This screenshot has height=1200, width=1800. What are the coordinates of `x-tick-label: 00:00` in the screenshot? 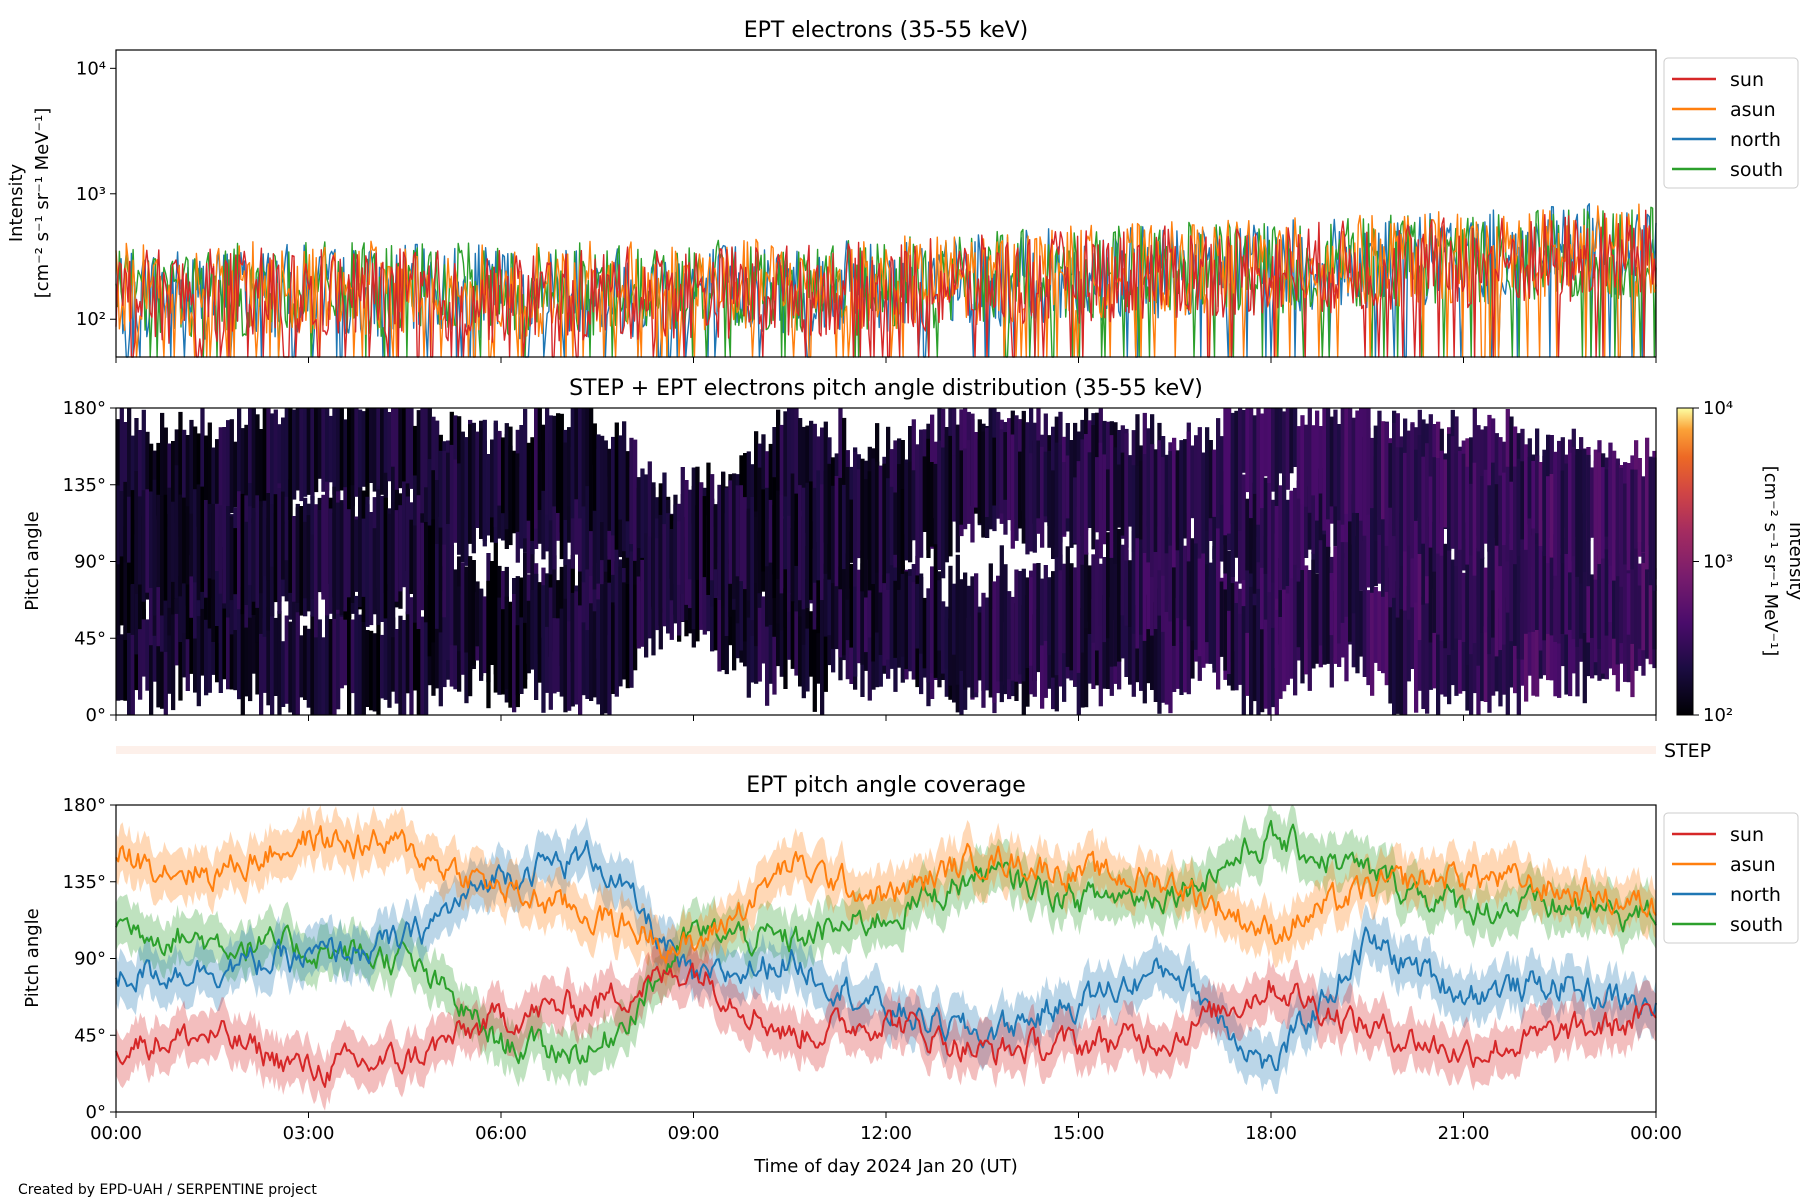 It's located at (1656, 1133).